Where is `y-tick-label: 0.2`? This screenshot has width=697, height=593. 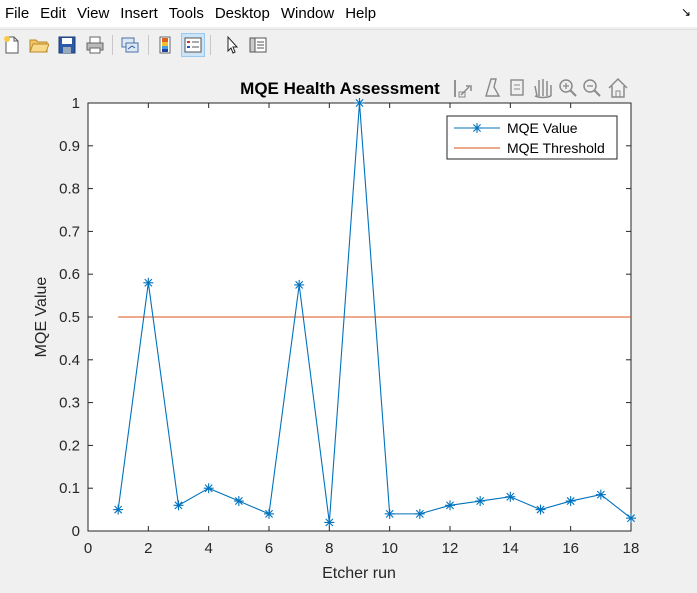
y-tick-label: 0.2 is located at coordinates (69, 445).